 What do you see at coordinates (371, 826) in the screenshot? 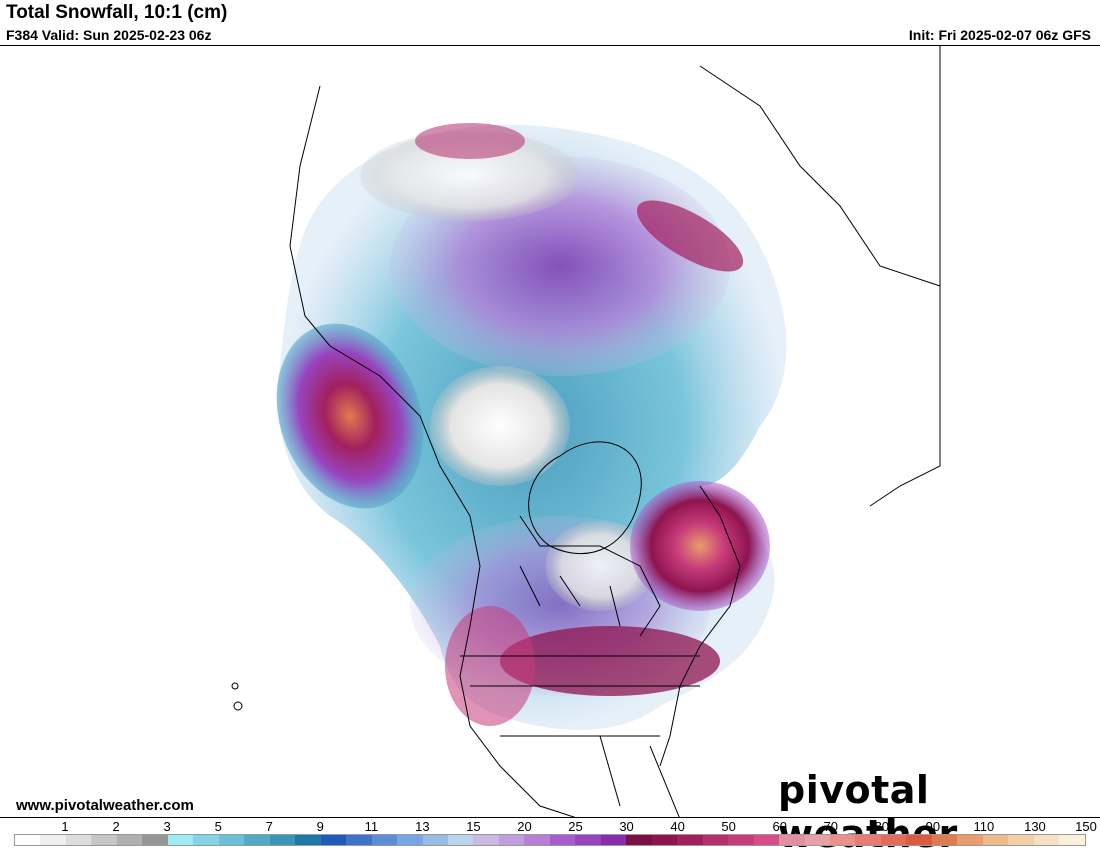
I see `legend-tick-label: 11` at bounding box center [371, 826].